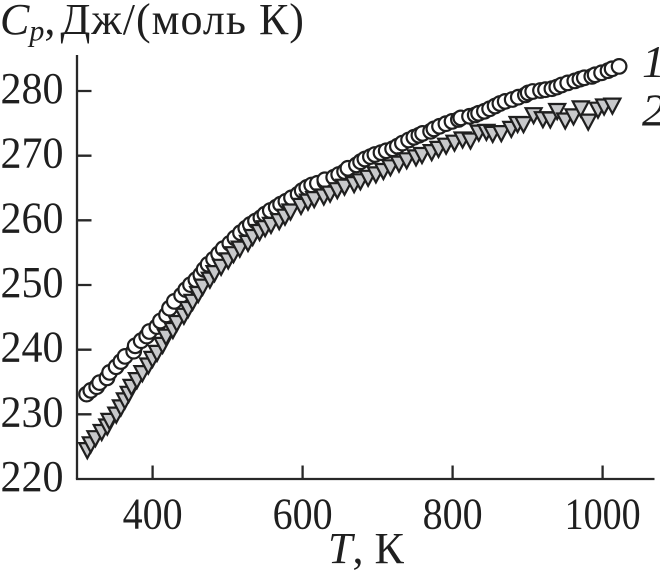  I want to click on svg-text: Cp, Дж/(моль К), so click(152, 24).